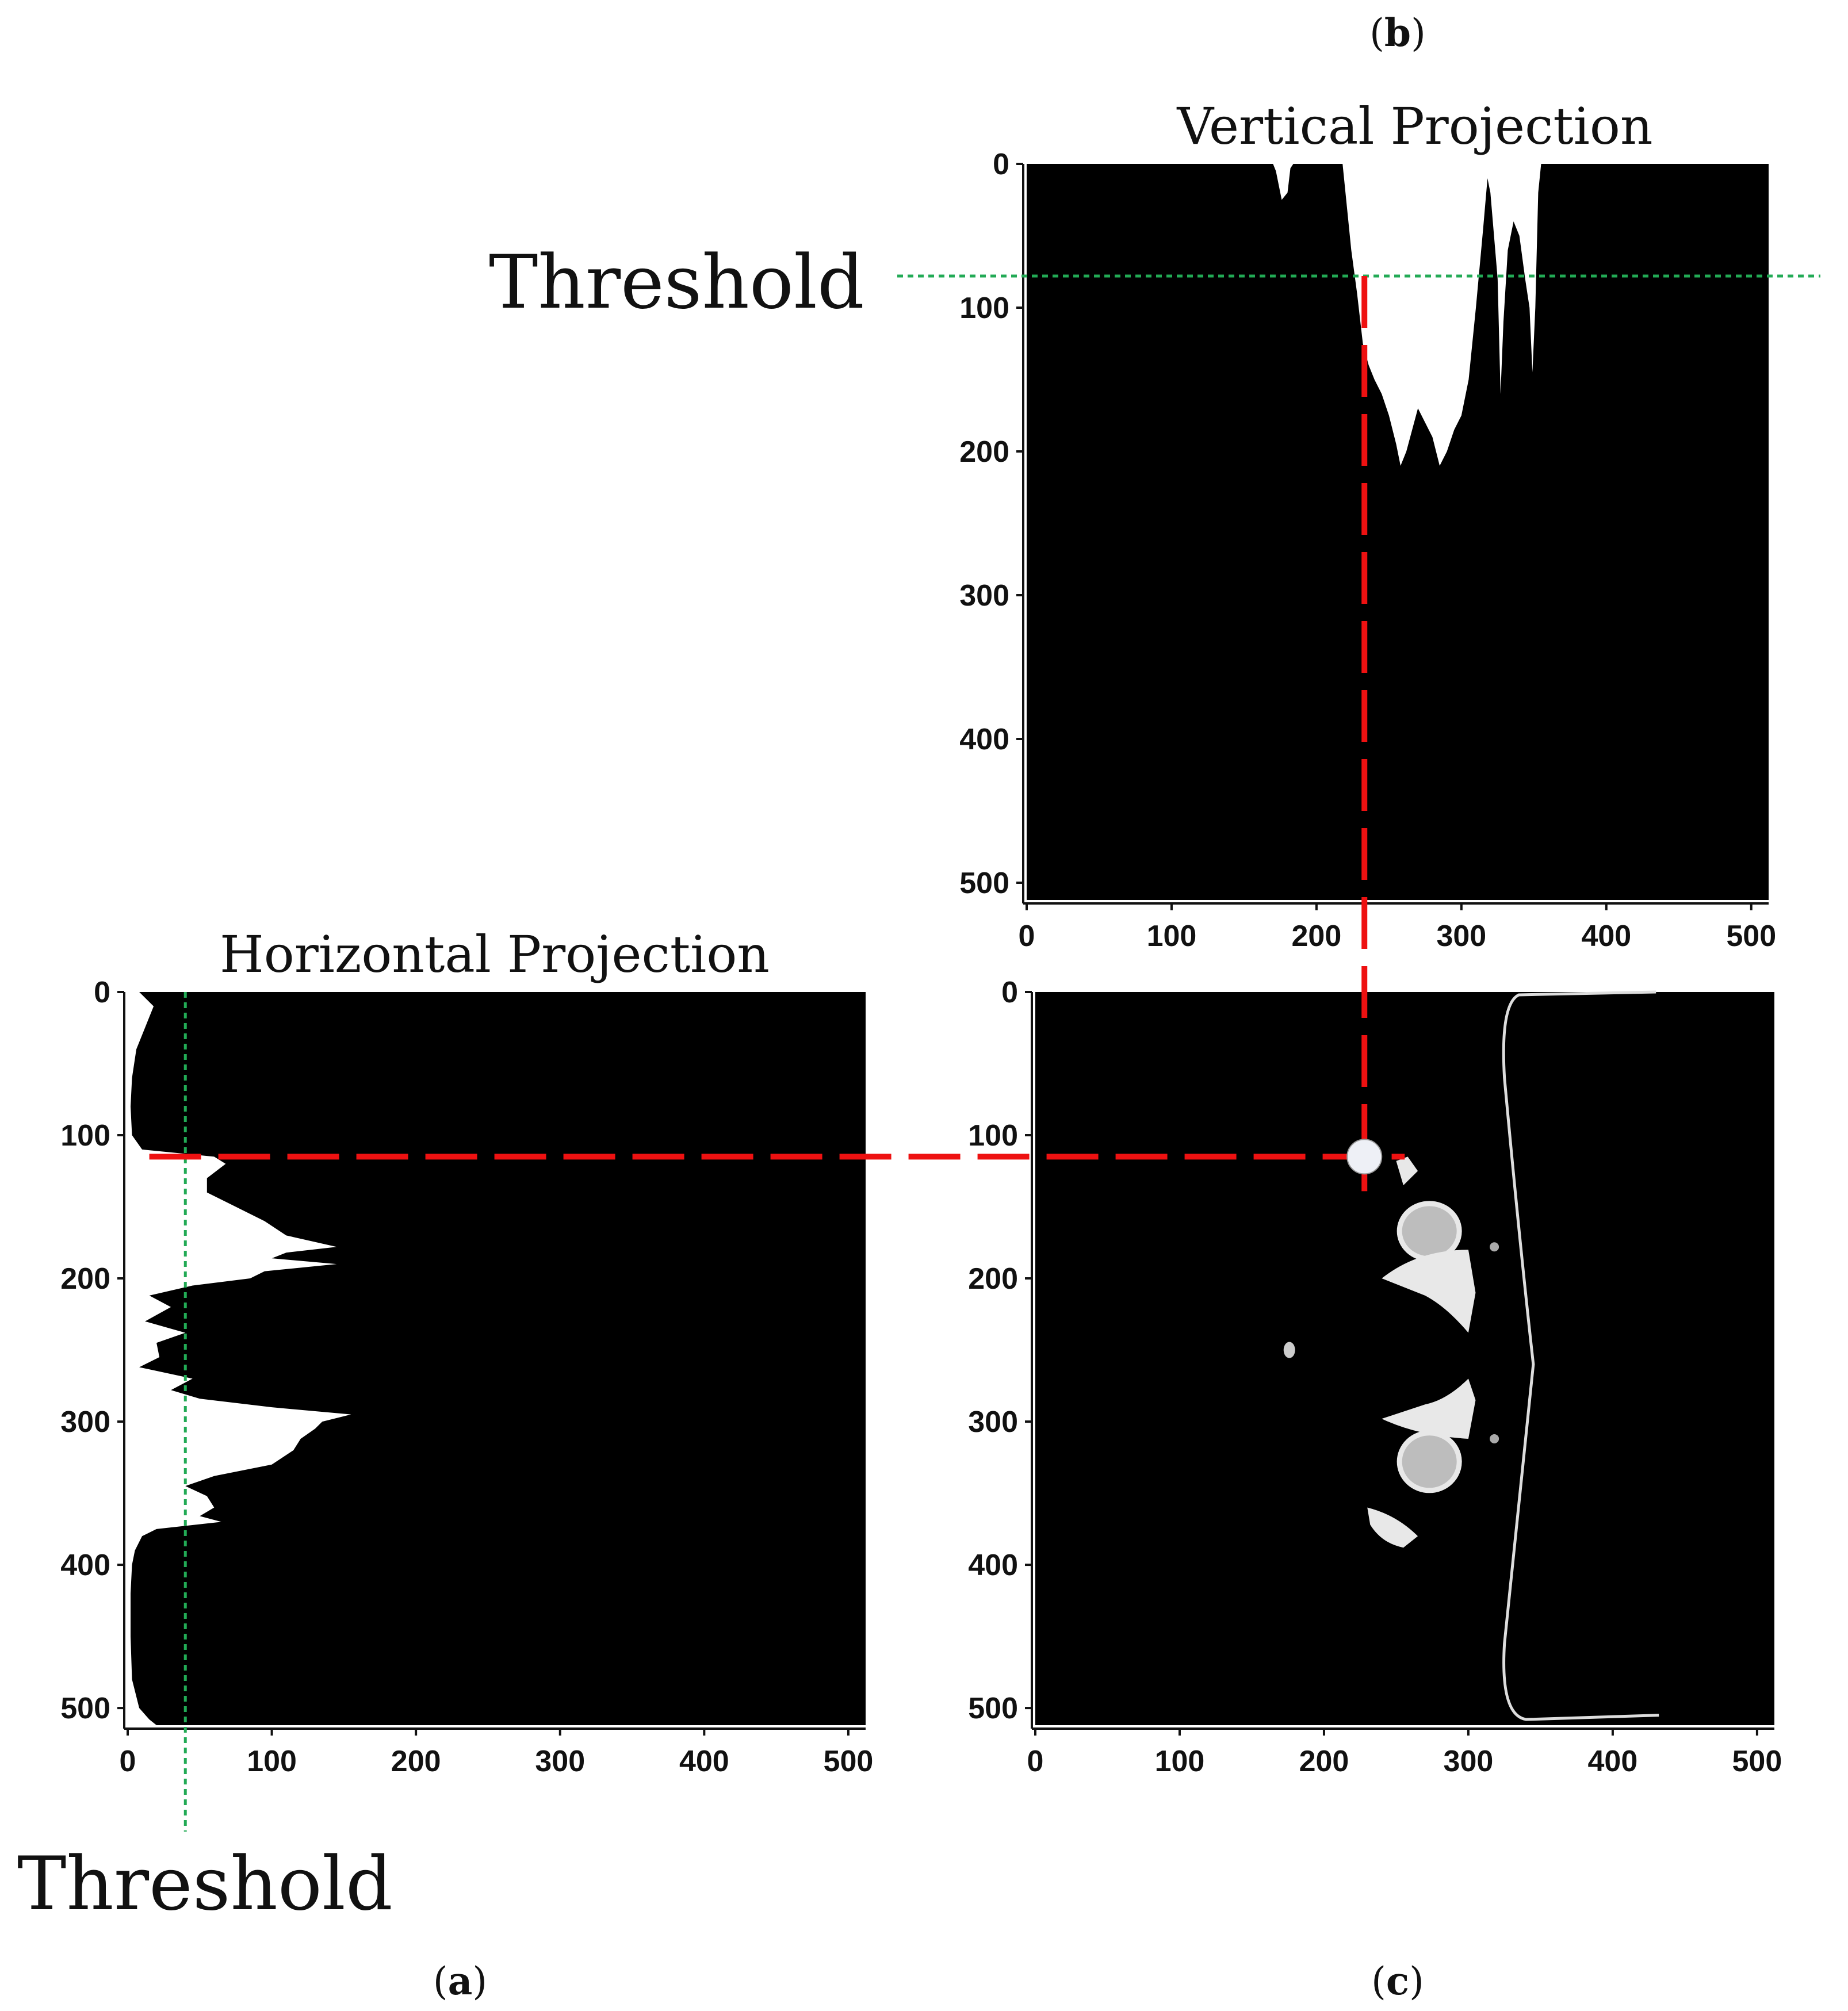  I want to click on intersection-marker, so click(1364, 1157).